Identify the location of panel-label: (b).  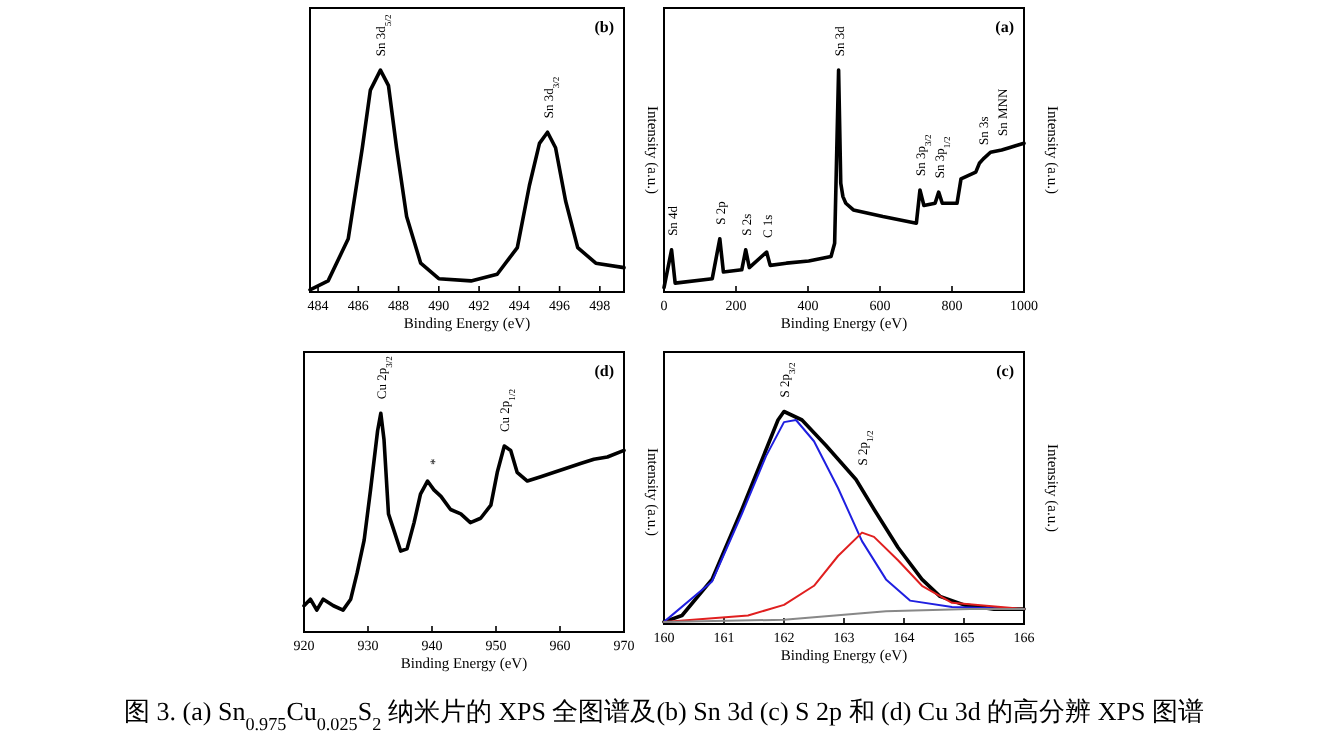
(604, 27).